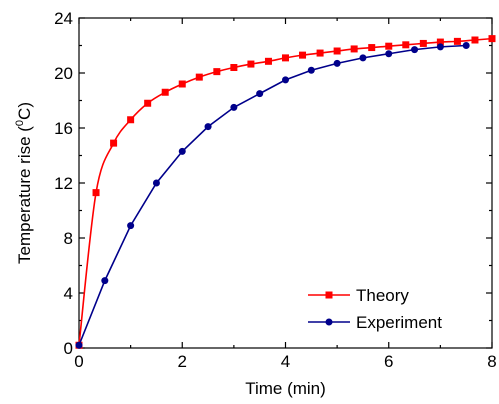  What do you see at coordinates (24, 195) in the screenshot?
I see `y-axis-title-prefix: Temperature rise (` at bounding box center [24, 195].